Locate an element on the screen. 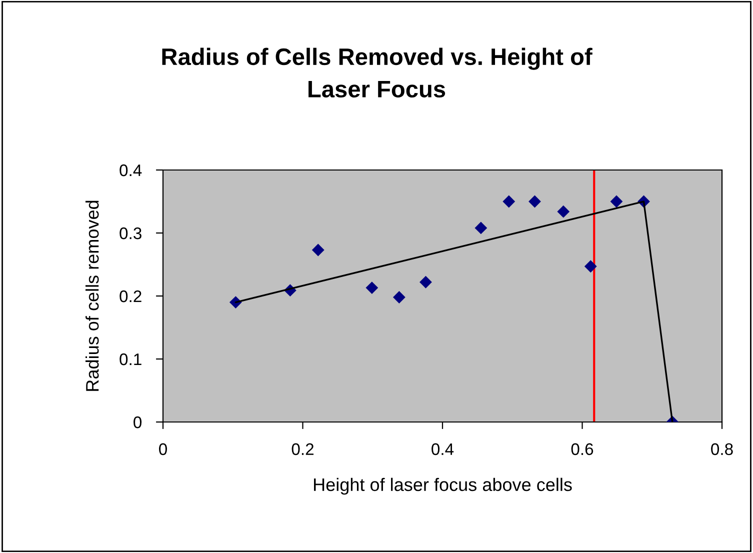 The image size is (753, 553). x-tick-label: 0 is located at coordinates (163, 449).